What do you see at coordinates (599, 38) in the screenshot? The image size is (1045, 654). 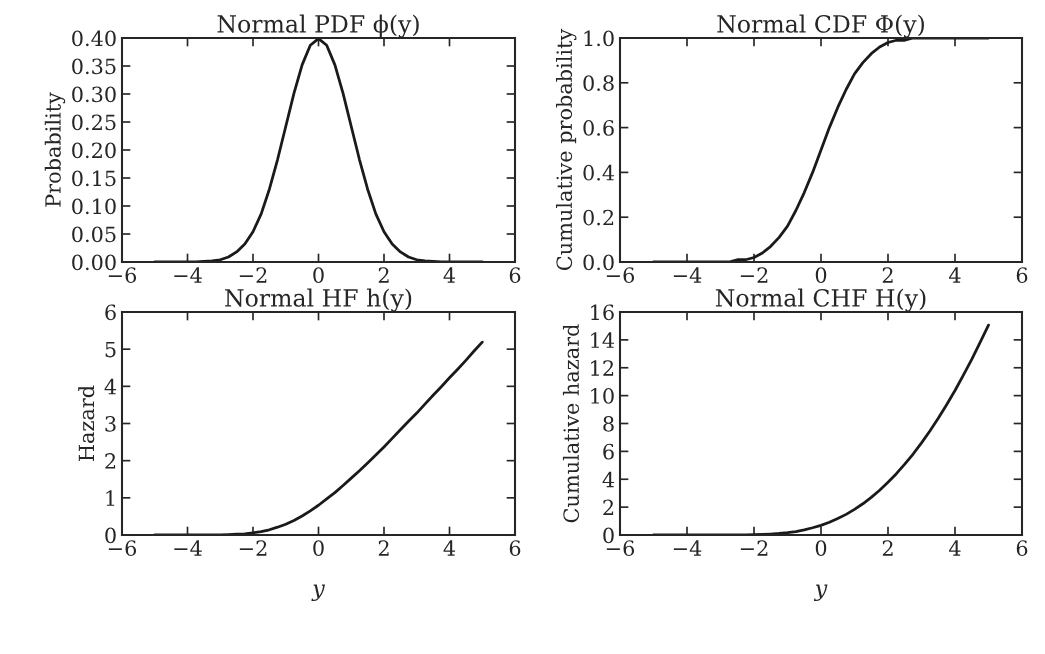 I see `y-tick-label: 1.0` at bounding box center [599, 38].